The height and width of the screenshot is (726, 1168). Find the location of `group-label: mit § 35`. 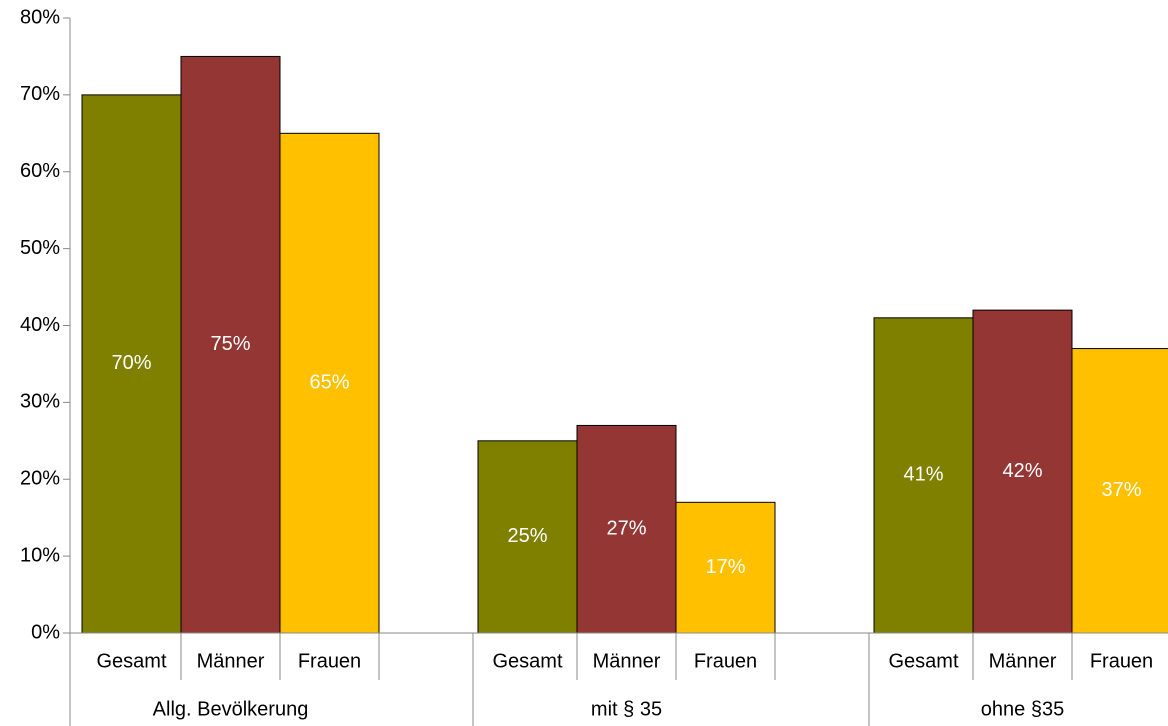

group-label: mit § 35 is located at coordinates (626, 709).